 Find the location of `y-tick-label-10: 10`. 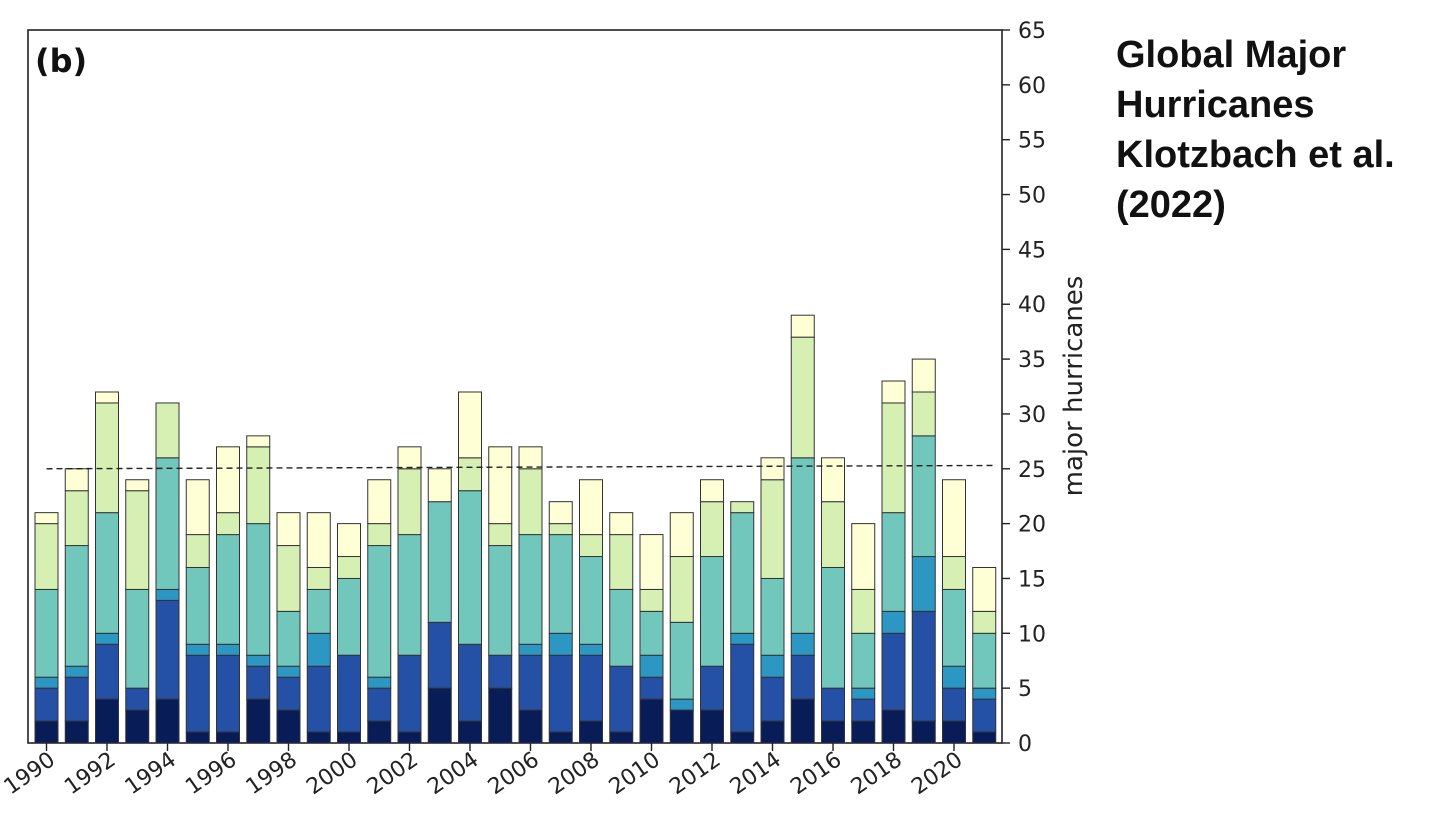

y-tick-label-10: 10 is located at coordinates (1032, 634).